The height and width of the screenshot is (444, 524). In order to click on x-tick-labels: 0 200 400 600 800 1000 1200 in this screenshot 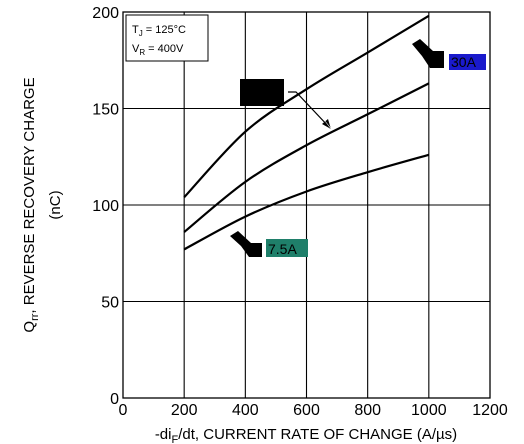, I will do `click(313, 410)`.